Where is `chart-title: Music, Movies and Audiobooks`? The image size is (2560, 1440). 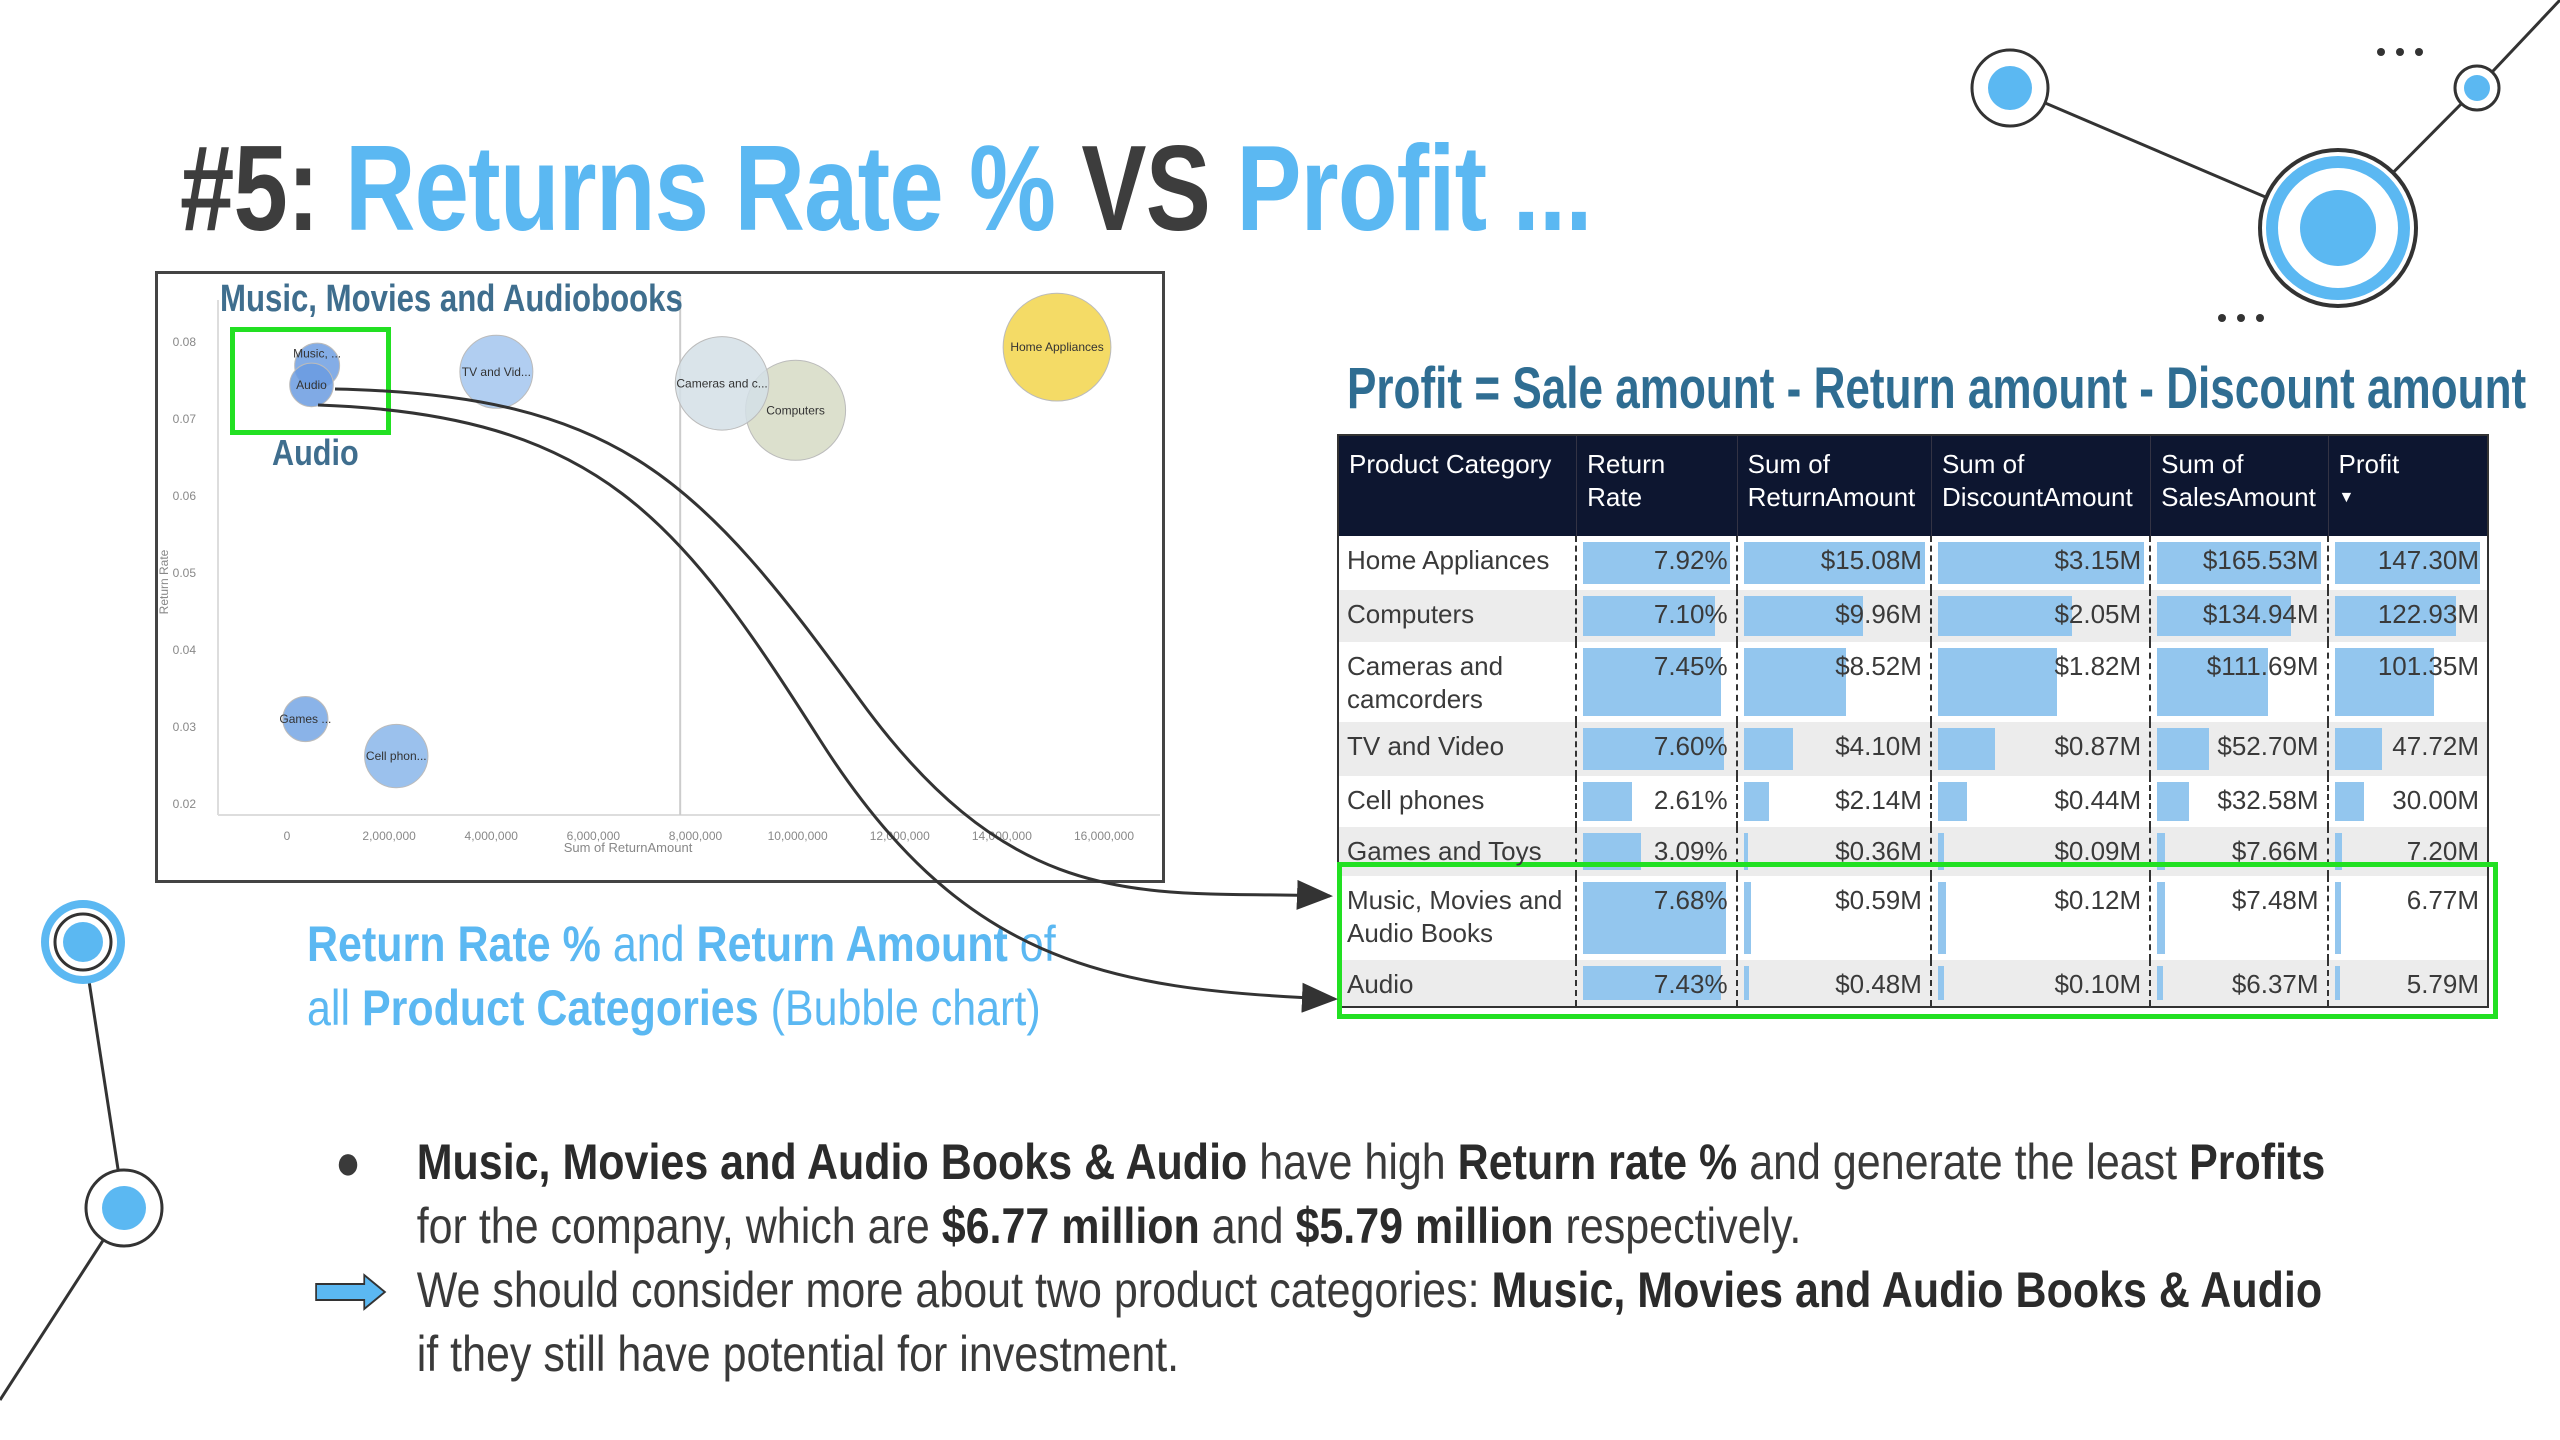 chart-title: Music, Movies and Audiobooks is located at coordinates (451, 299).